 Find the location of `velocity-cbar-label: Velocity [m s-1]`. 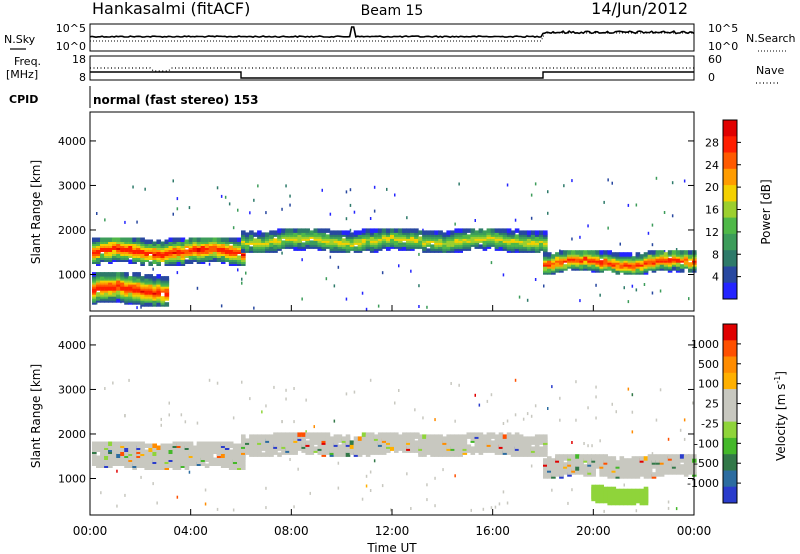

velocity-cbar-label: Velocity [m s-1] is located at coordinates (780, 416).